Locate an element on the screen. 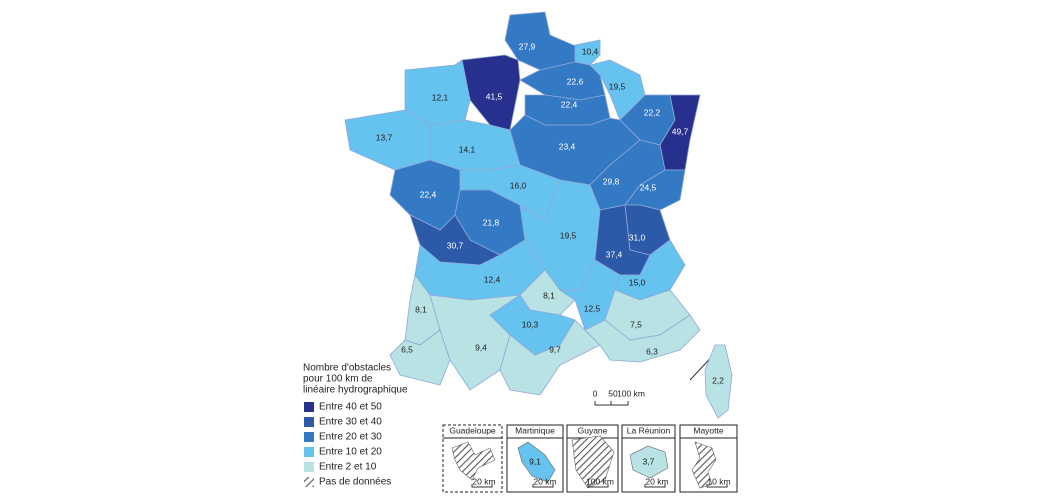 This screenshot has height=498, width=1039. inset-value: 3,7 is located at coordinates (649, 461).